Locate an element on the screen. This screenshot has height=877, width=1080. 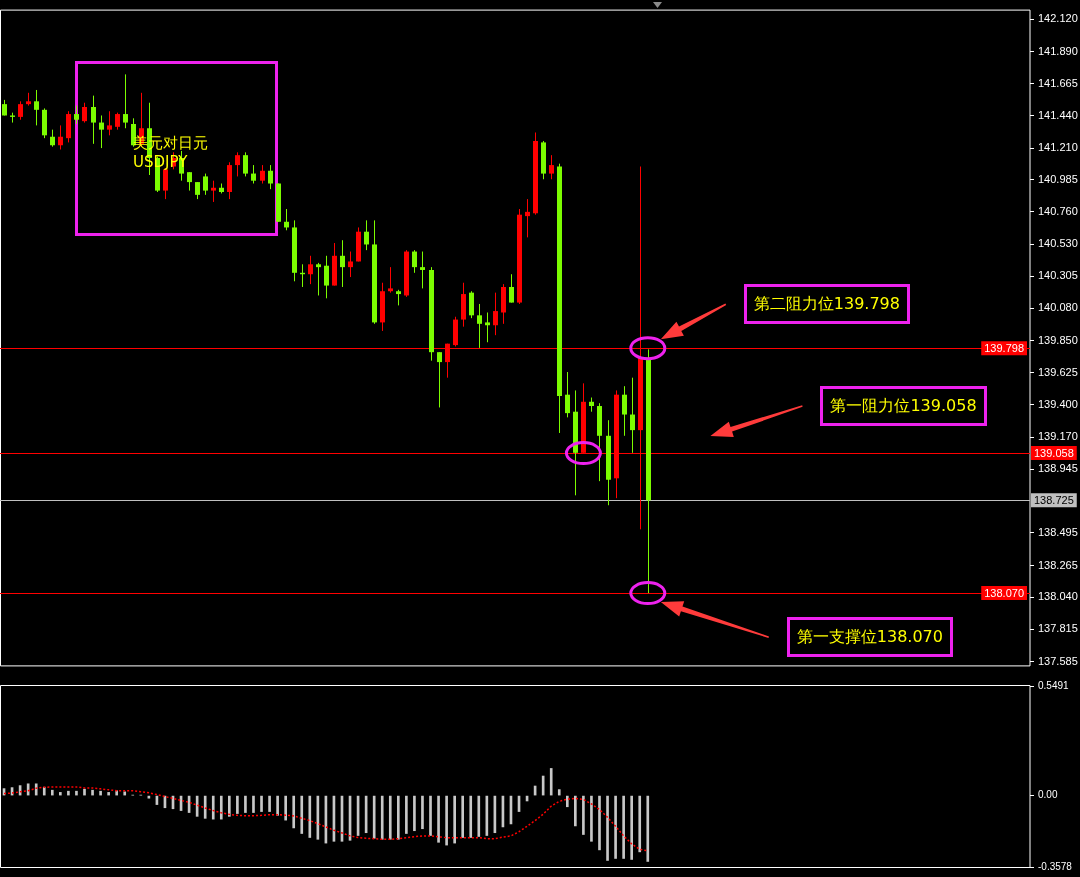
y-tick-label: -0.3578 is located at coordinates (1055, 866).